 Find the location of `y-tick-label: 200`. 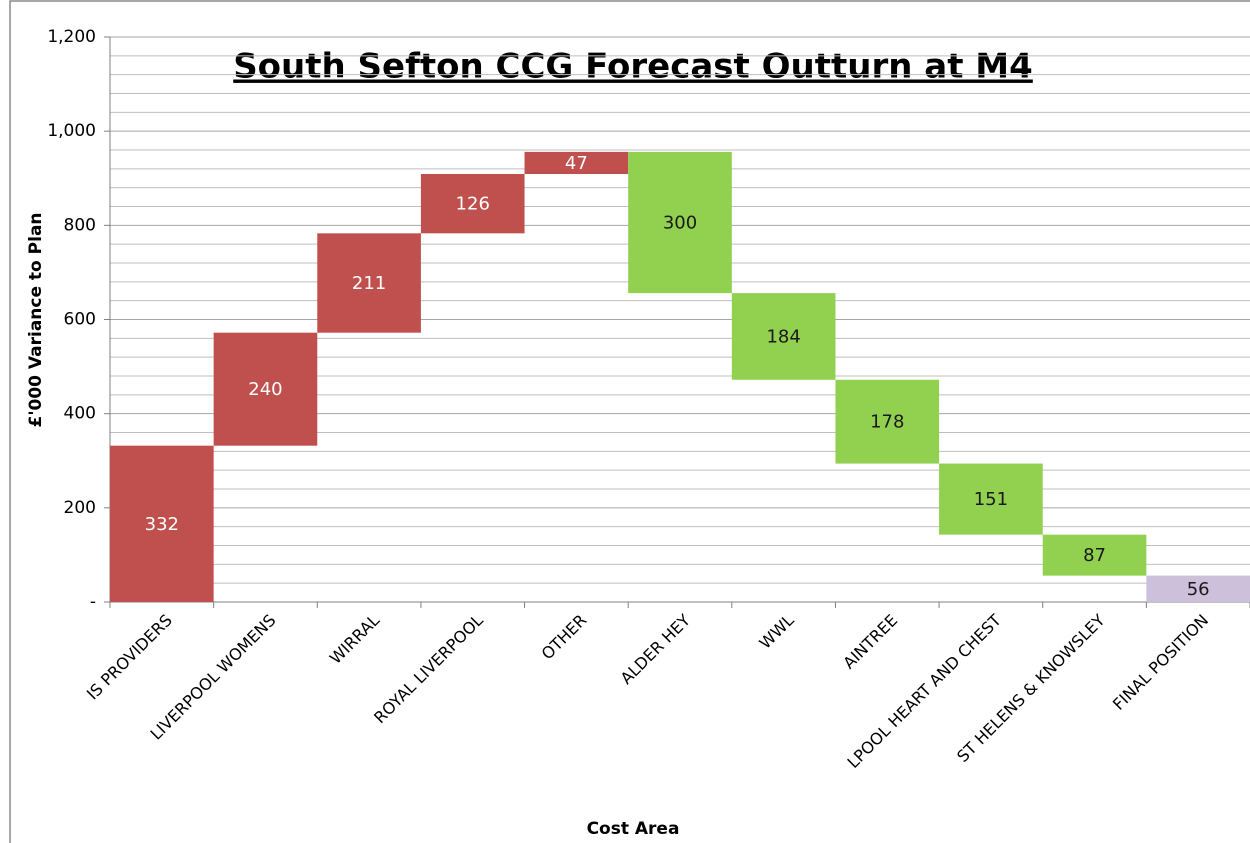

y-tick-label: 200 is located at coordinates (80, 508).